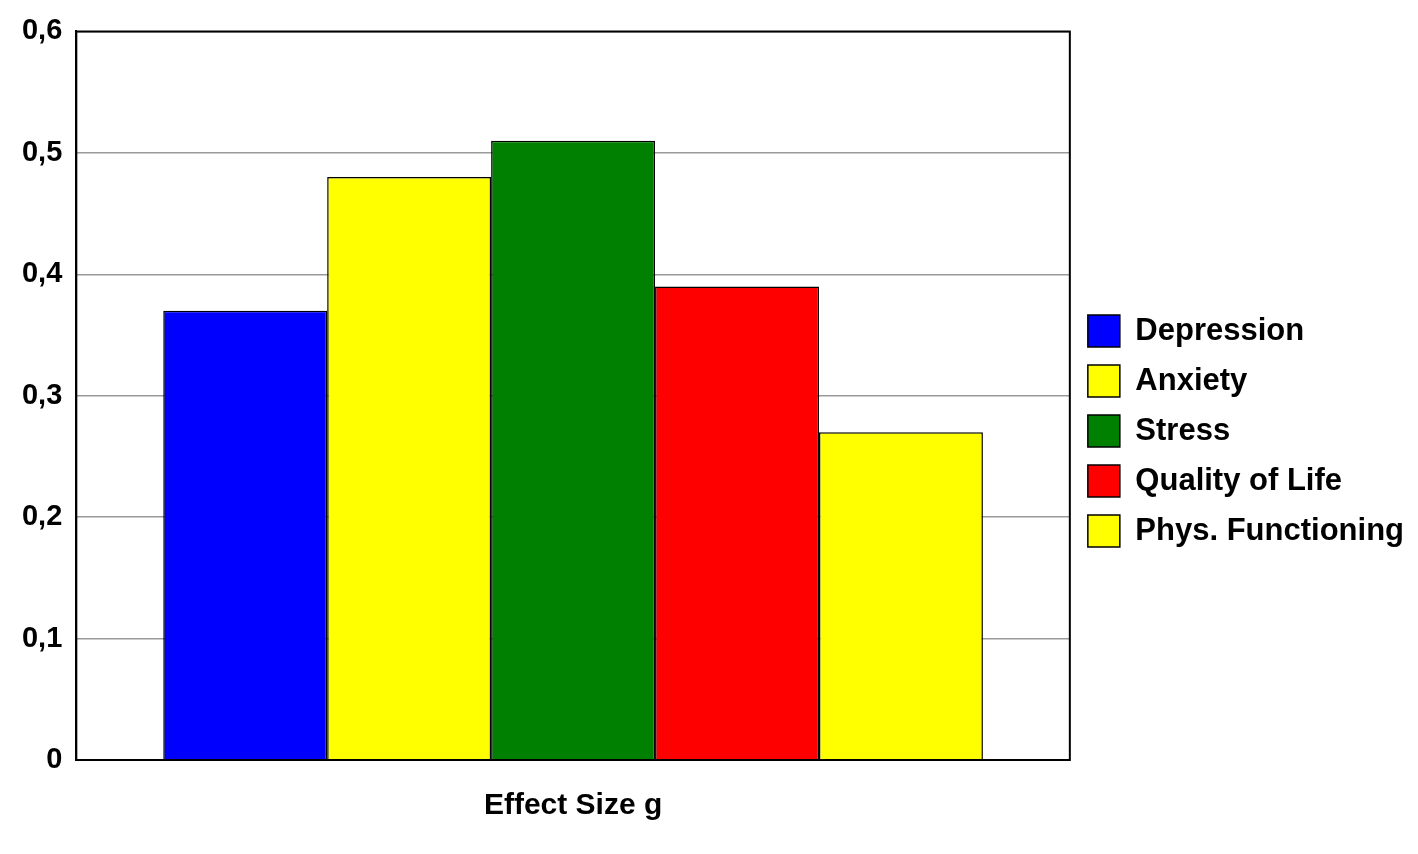  I want to click on legend-label: Stress, so click(1183, 429).